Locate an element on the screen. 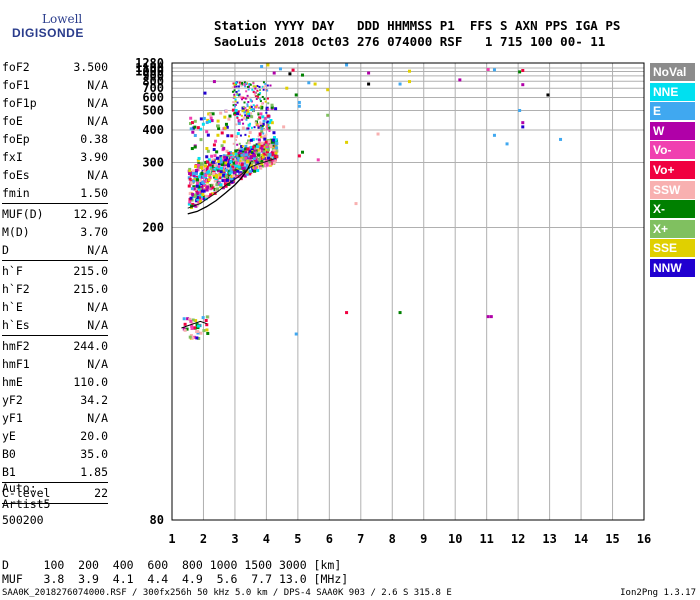 The image size is (700, 600). param-row: MUF(D) 12.96 is located at coordinates (55, 214).